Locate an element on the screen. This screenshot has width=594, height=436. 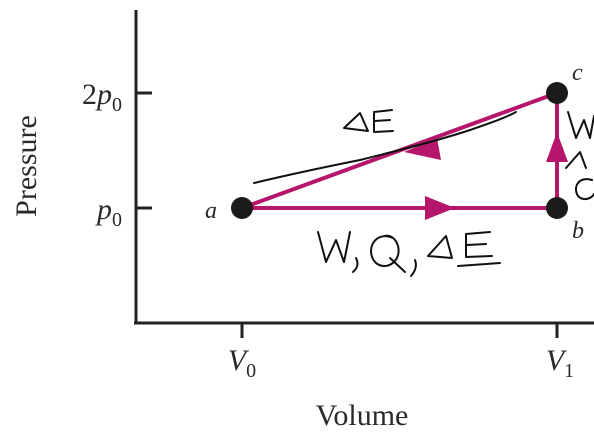
handwritten-delta-right is located at coordinates (576, 160).